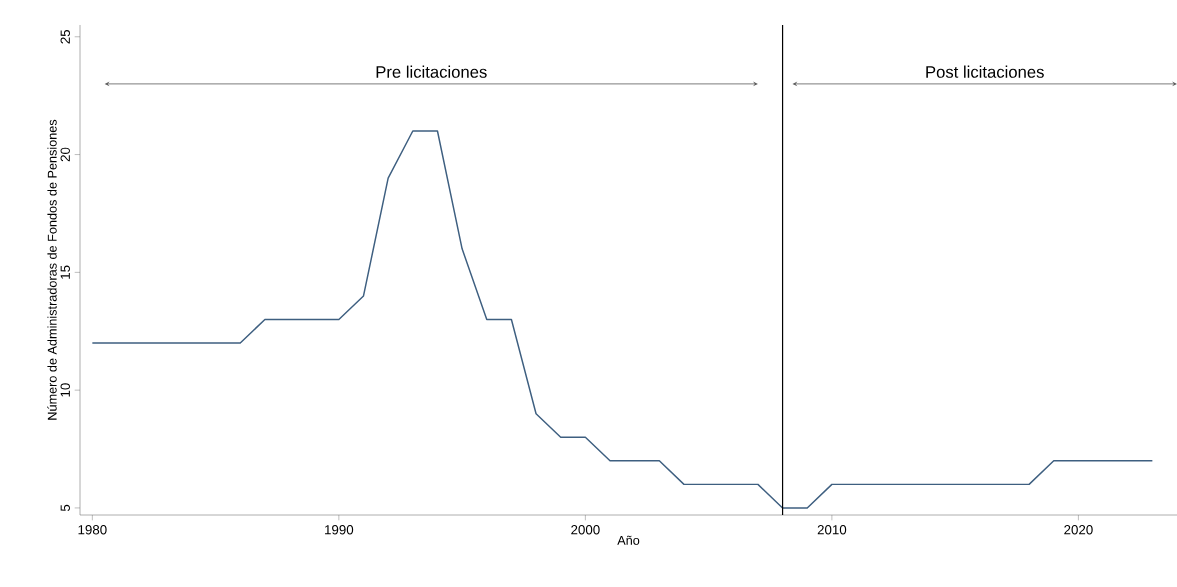  I want to click on x-tick-label: 2000, so click(585, 530).